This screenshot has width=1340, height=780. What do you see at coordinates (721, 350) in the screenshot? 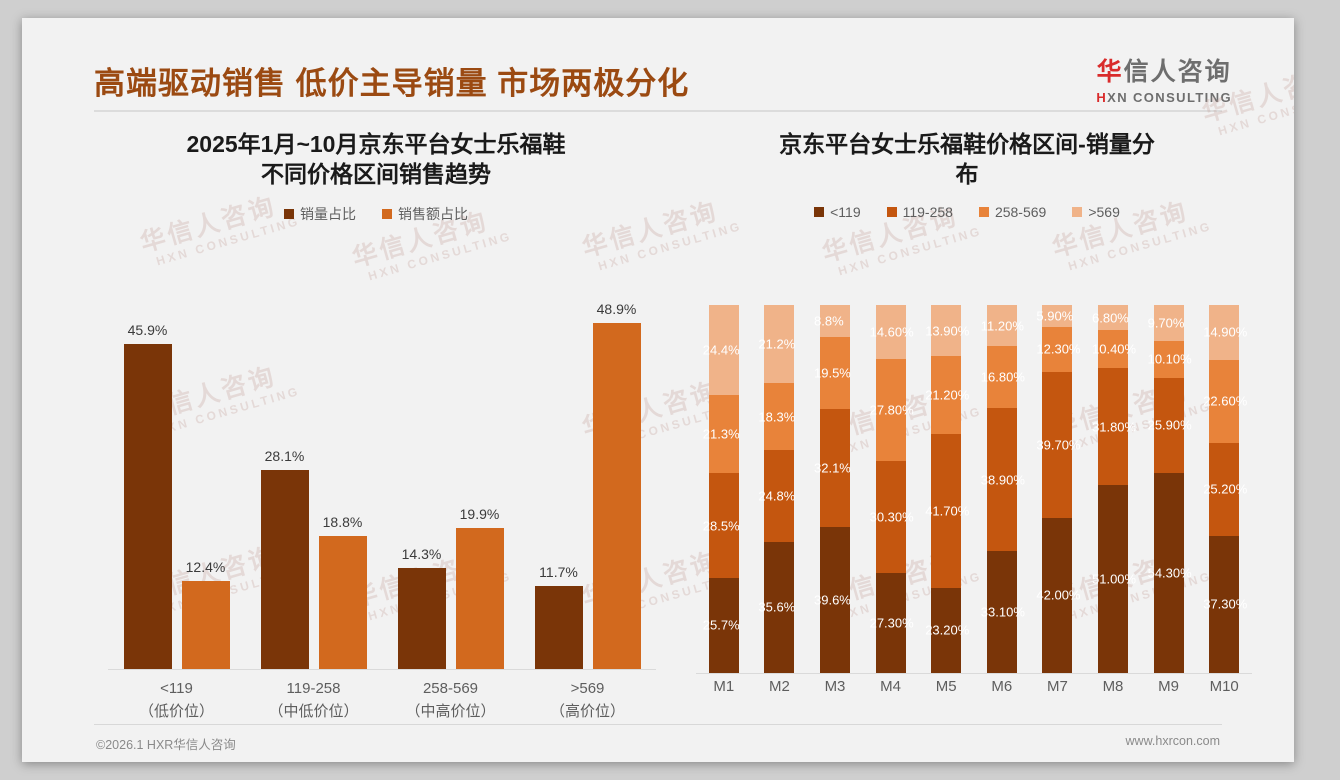
I see `stacked-bar-segment: 24.4%` at bounding box center [721, 350].